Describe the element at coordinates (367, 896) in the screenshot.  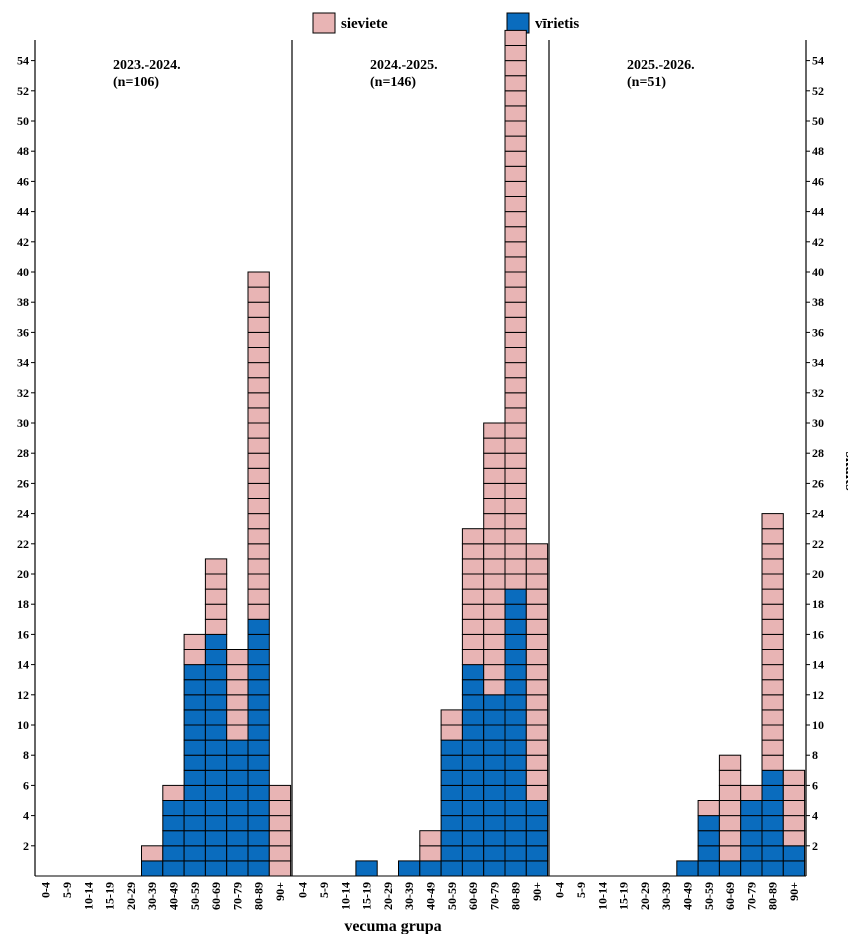
I see `x-tick-label: 15-19` at that location.